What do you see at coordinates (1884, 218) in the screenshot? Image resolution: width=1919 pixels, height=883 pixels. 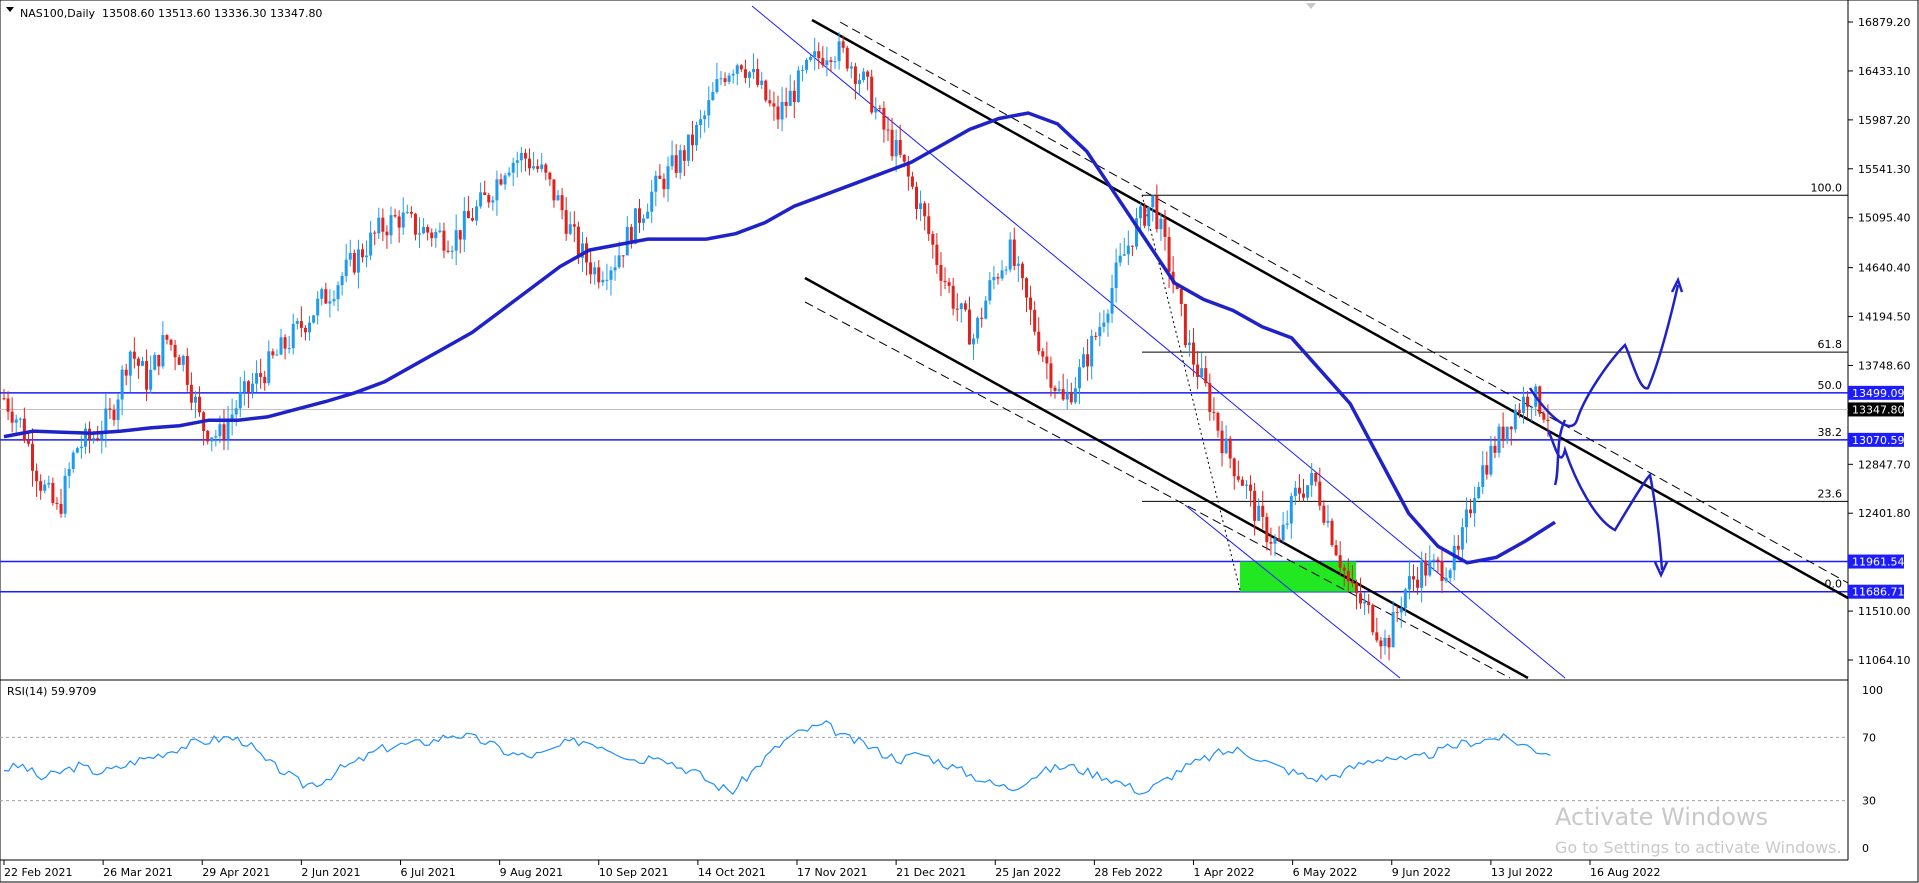 I see `price-tick-label: 15095.40` at bounding box center [1884, 218].